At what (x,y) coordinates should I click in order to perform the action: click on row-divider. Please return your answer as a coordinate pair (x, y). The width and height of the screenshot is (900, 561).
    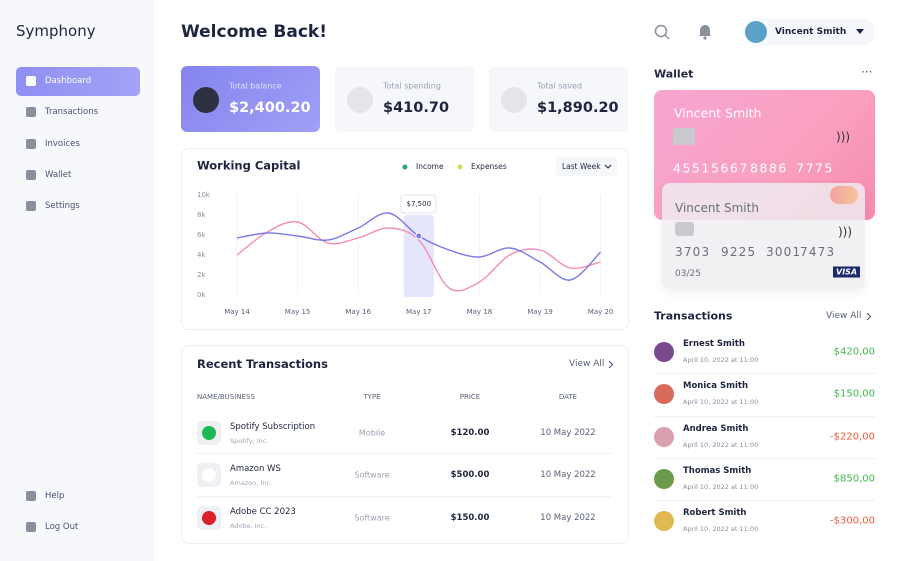
    Looking at the image, I should click on (404, 453).